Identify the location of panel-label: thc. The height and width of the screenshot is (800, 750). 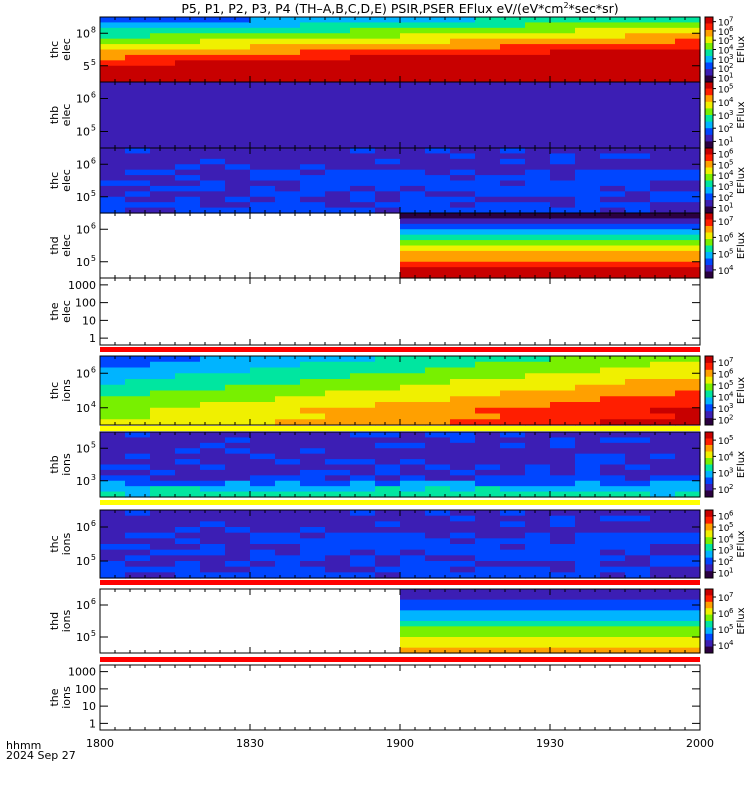
(54, 180).